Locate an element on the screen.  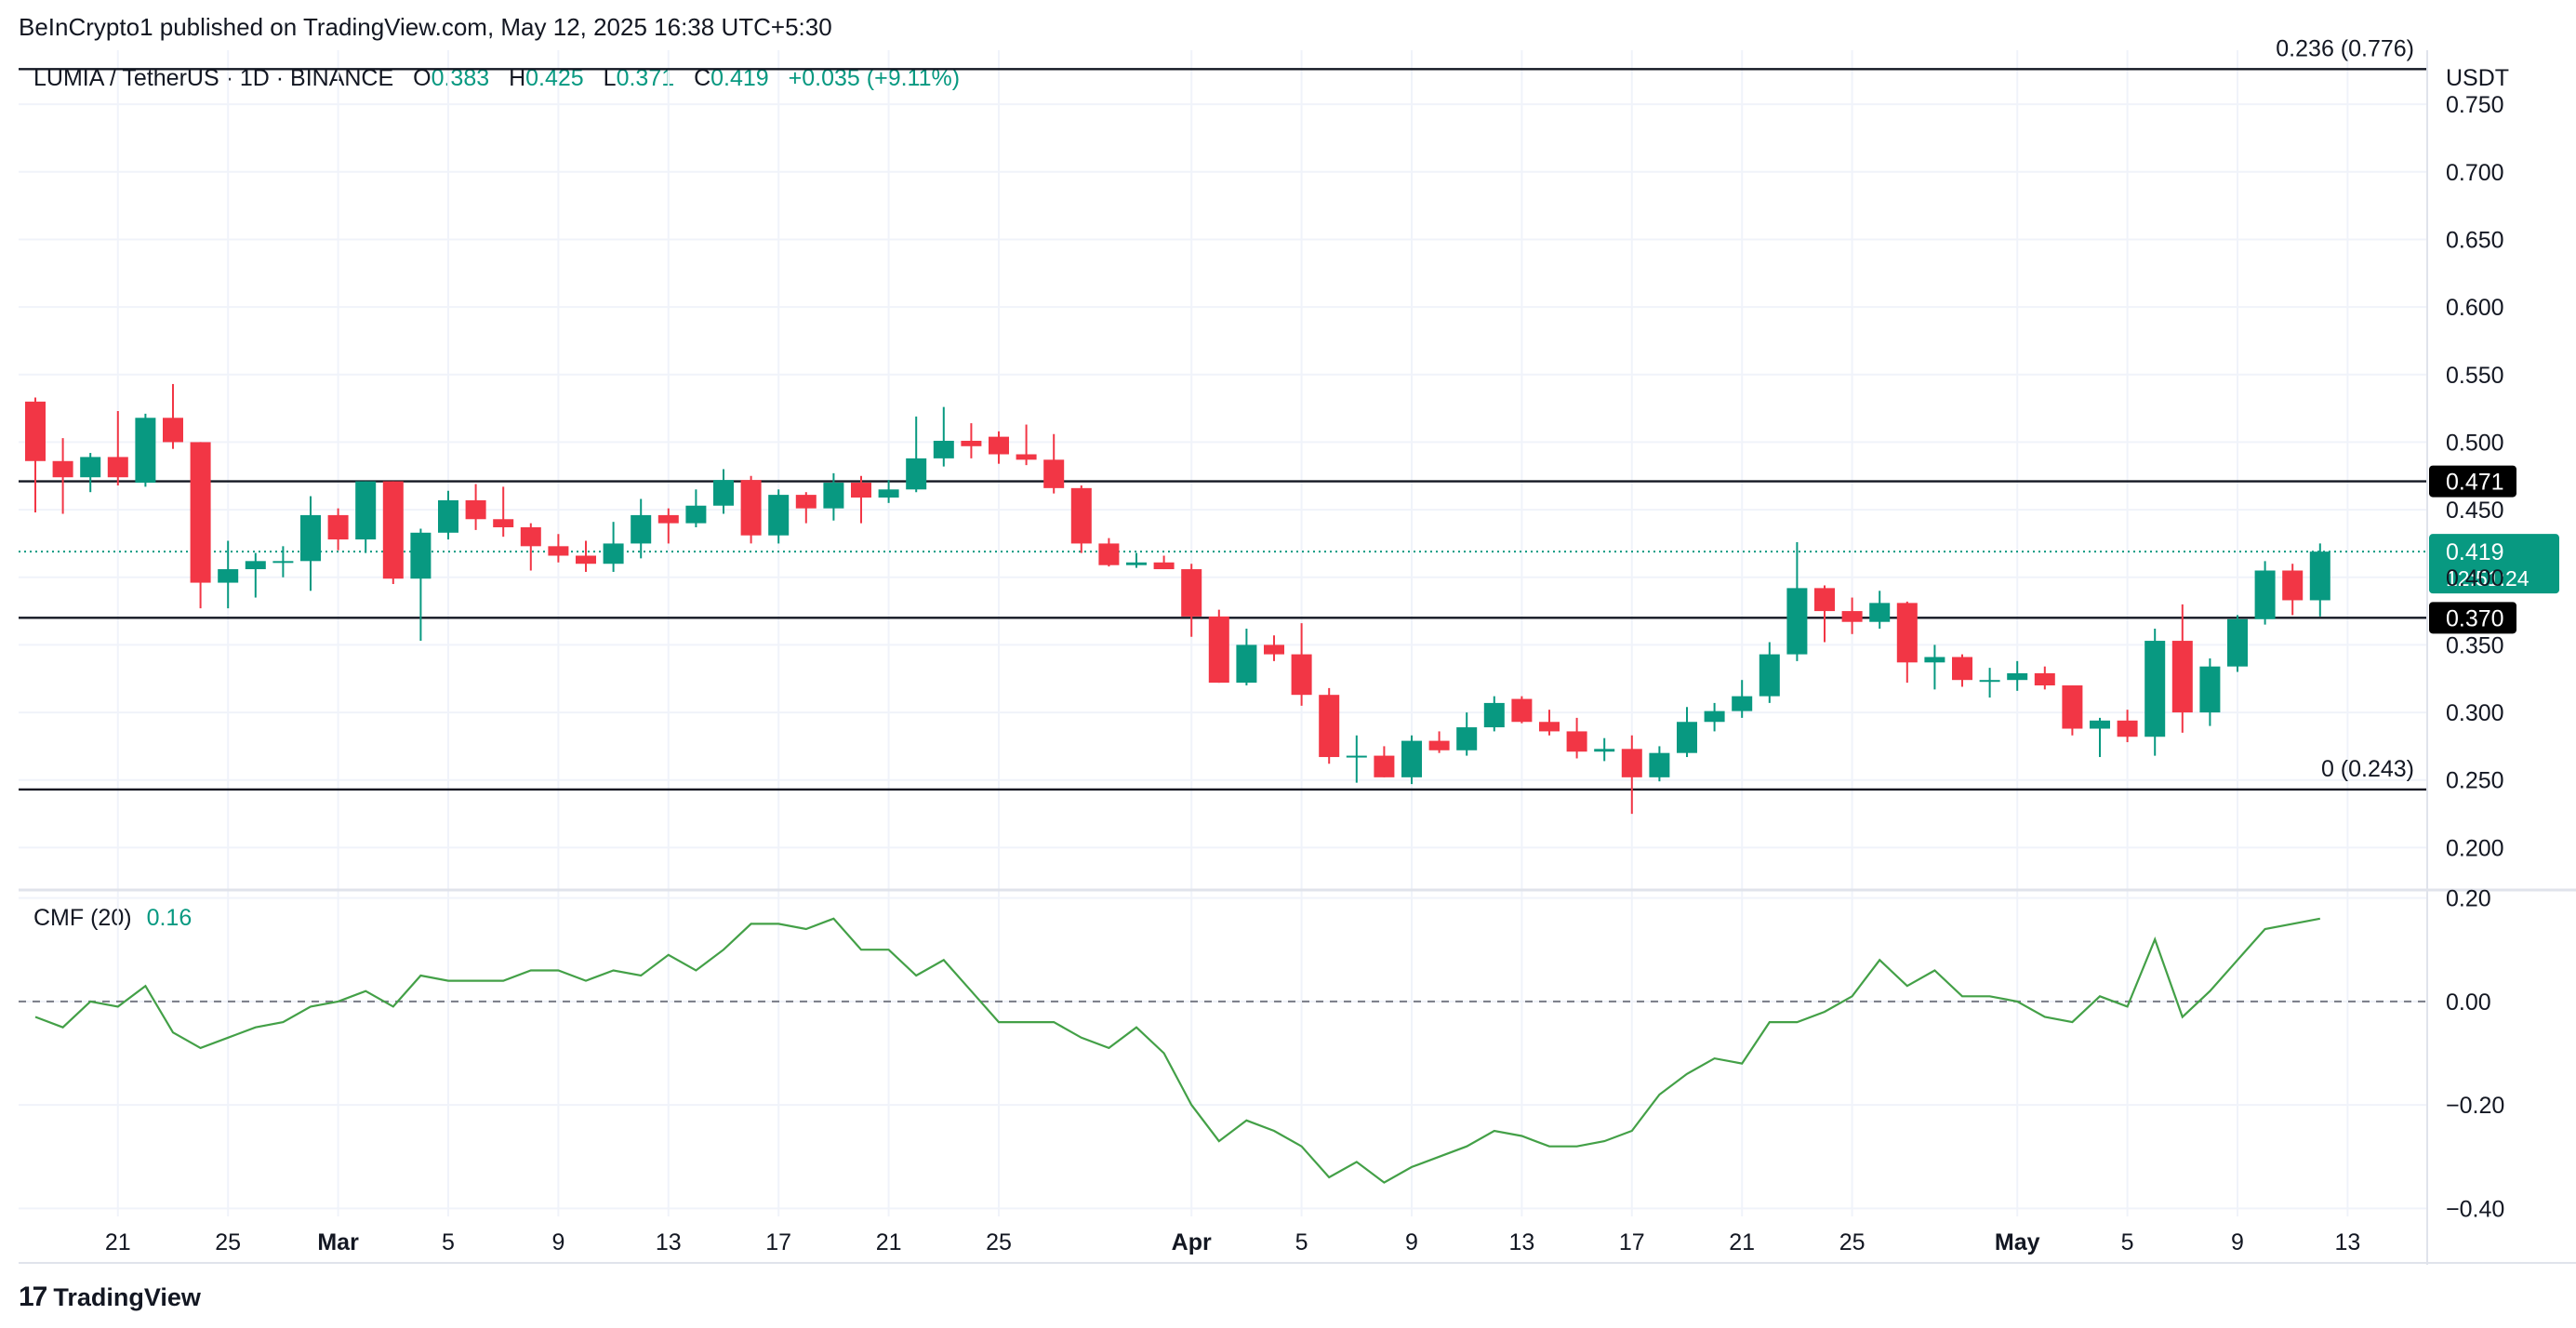
y-tick-0: 0.200 is located at coordinates (2475, 848).